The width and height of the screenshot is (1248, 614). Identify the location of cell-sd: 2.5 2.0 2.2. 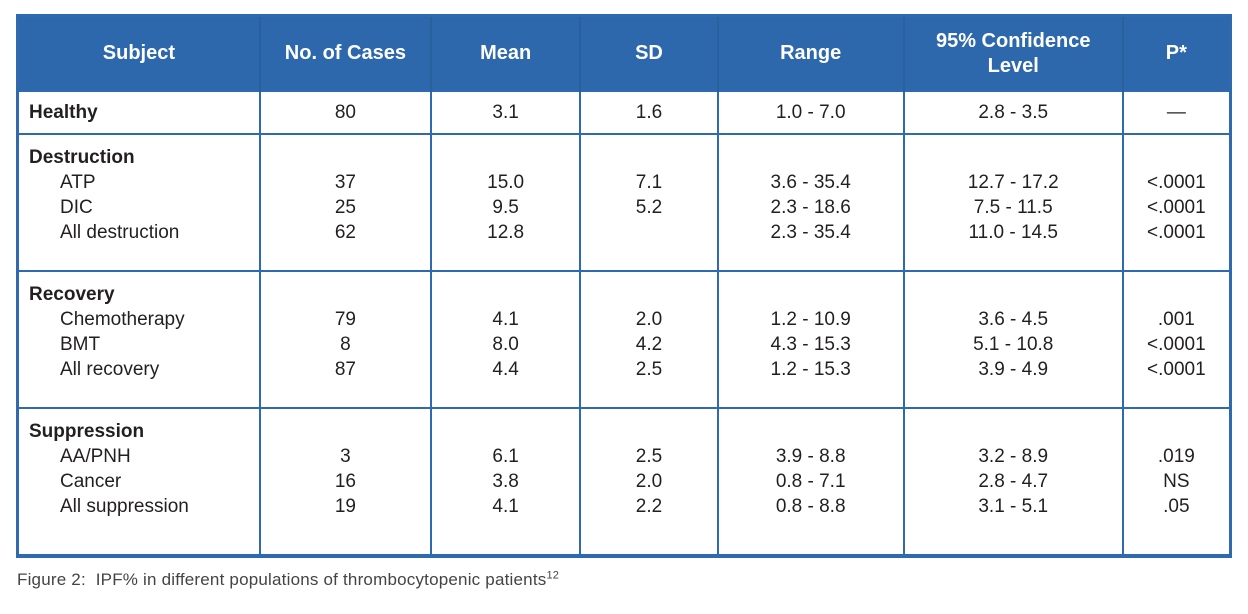
(649, 481).